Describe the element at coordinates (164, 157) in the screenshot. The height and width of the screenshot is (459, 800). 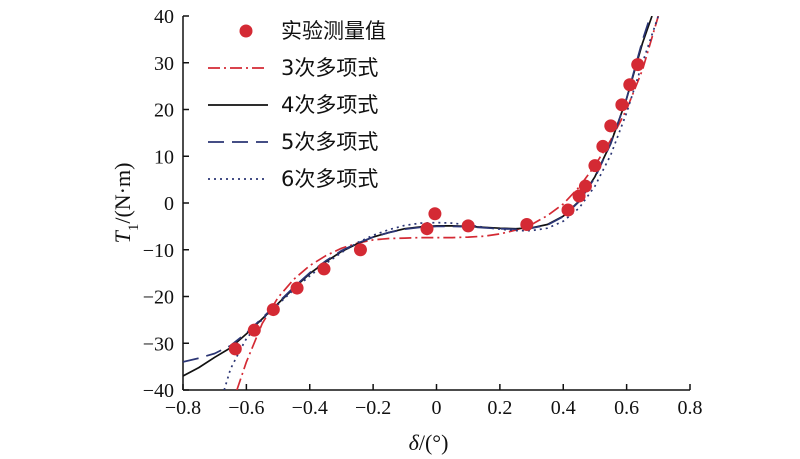
I see `y-tick-label: 10` at that location.